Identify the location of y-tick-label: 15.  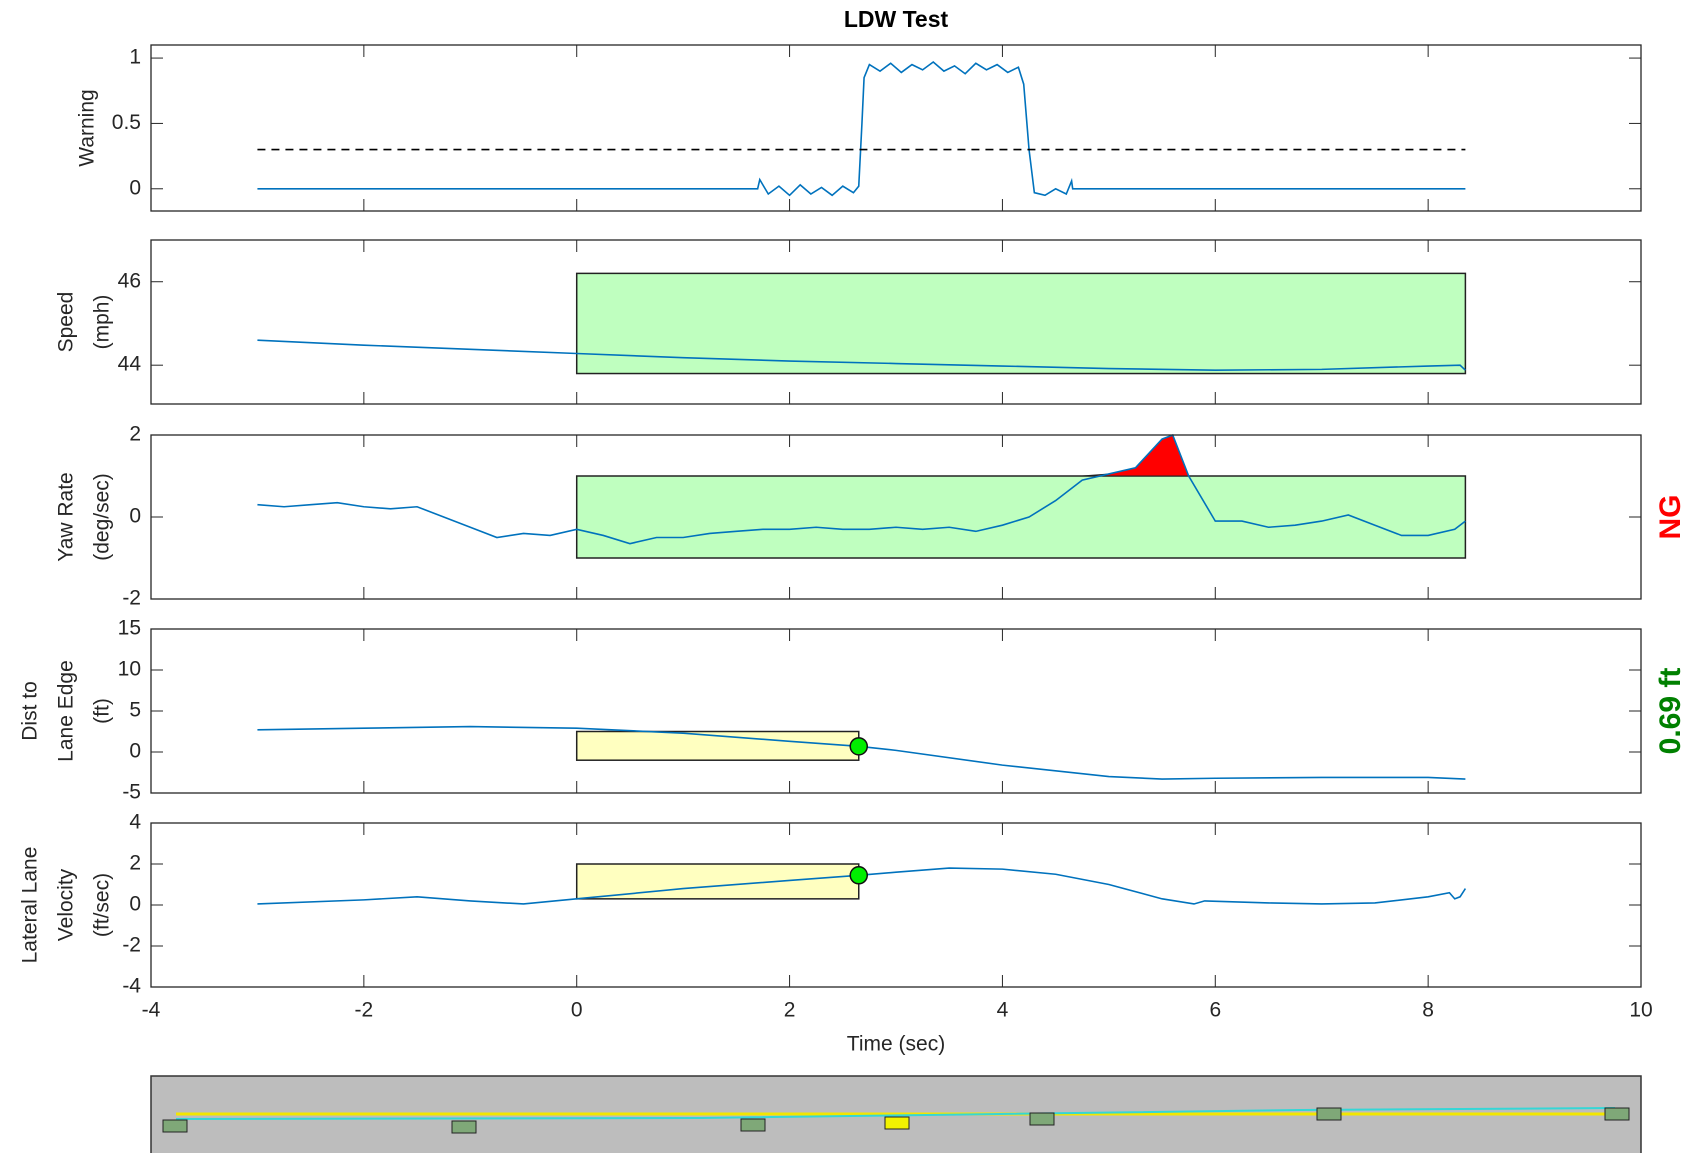
(129, 628).